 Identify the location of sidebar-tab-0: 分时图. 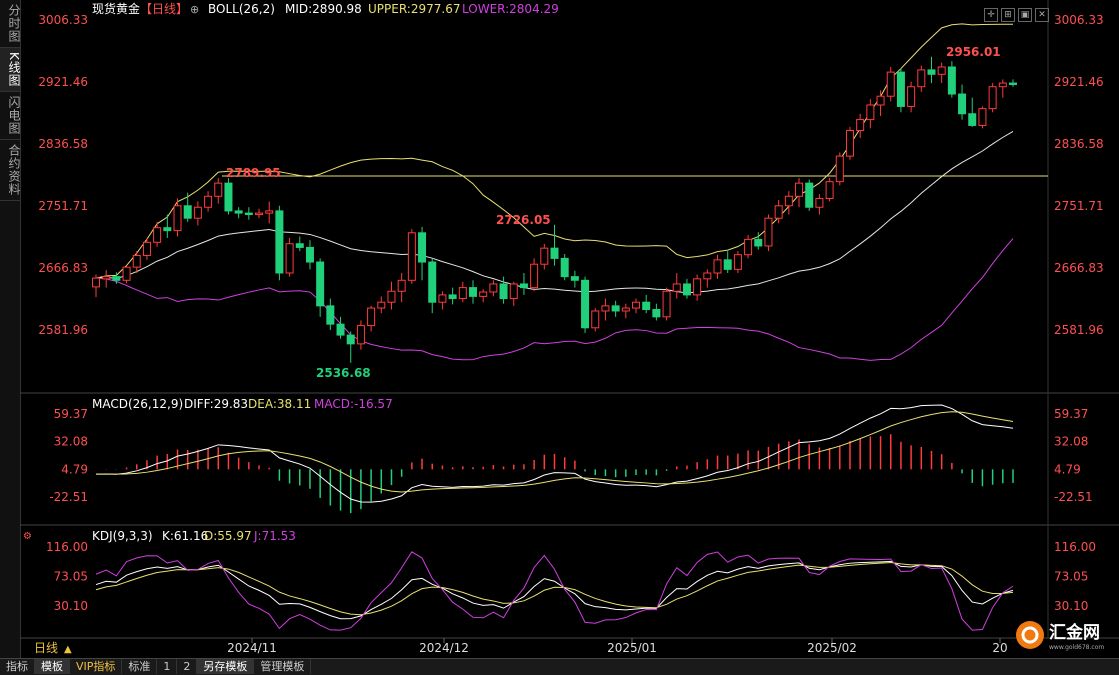
(10, 24).